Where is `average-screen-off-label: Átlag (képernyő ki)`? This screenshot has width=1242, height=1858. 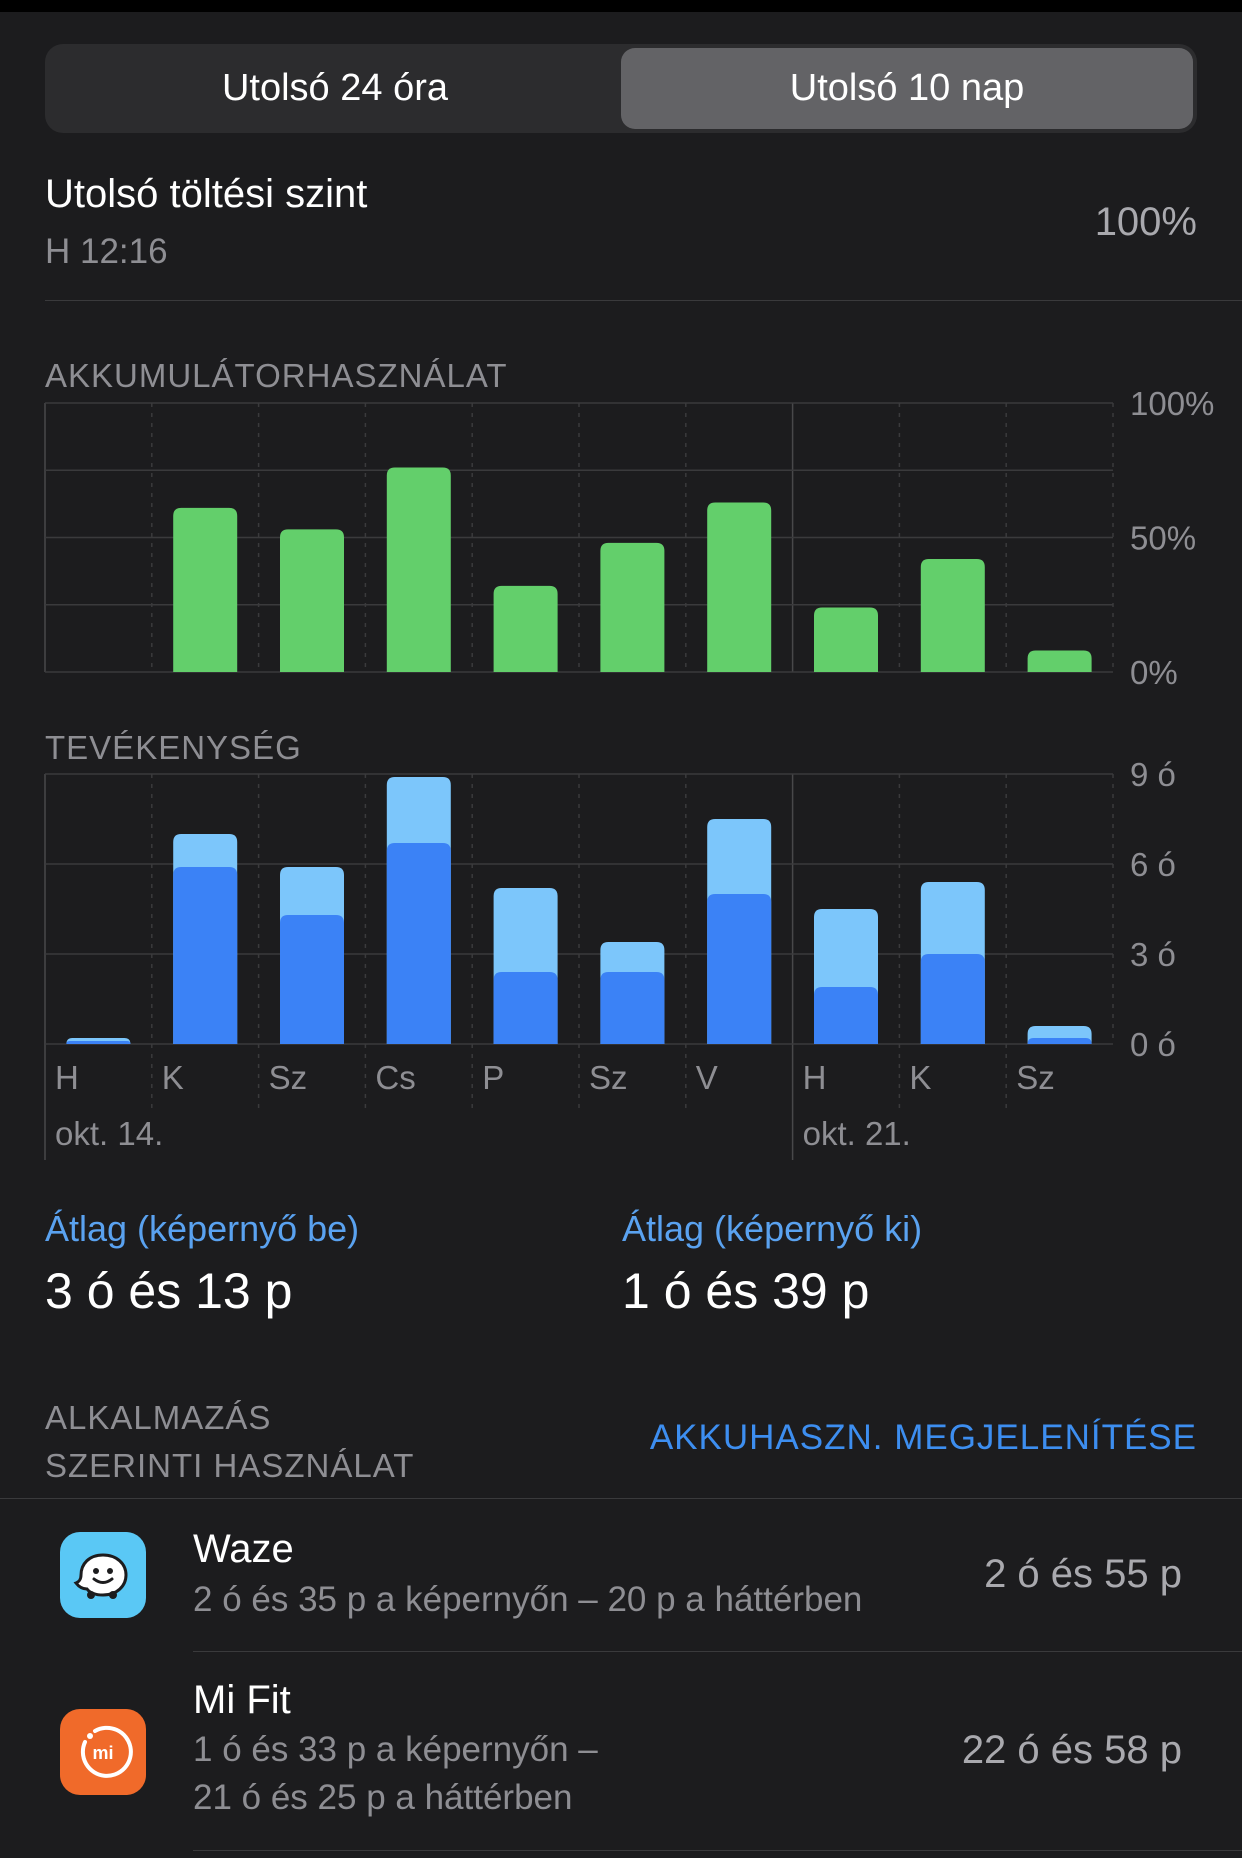 average-screen-off-label: Átlag (képernyő ki) is located at coordinates (772, 1228).